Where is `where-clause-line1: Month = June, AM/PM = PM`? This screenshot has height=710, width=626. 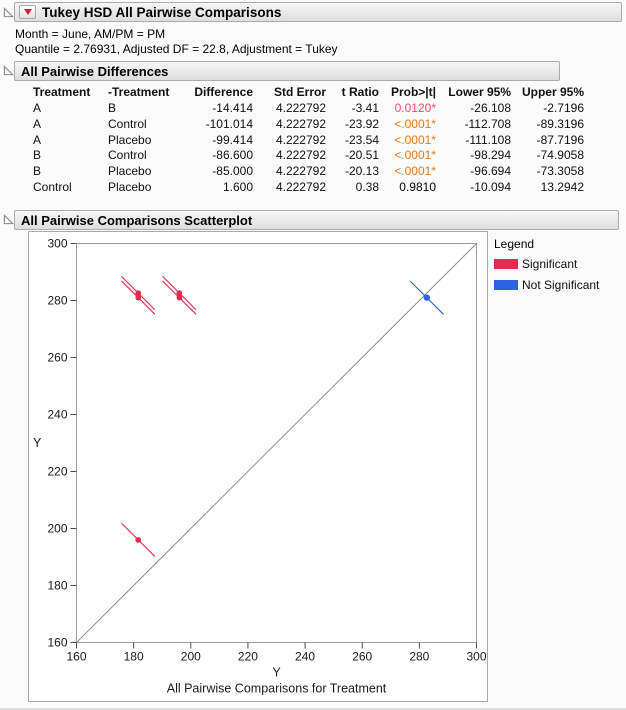 where-clause-line1: Month = June, AM/PM = PM is located at coordinates (90, 34).